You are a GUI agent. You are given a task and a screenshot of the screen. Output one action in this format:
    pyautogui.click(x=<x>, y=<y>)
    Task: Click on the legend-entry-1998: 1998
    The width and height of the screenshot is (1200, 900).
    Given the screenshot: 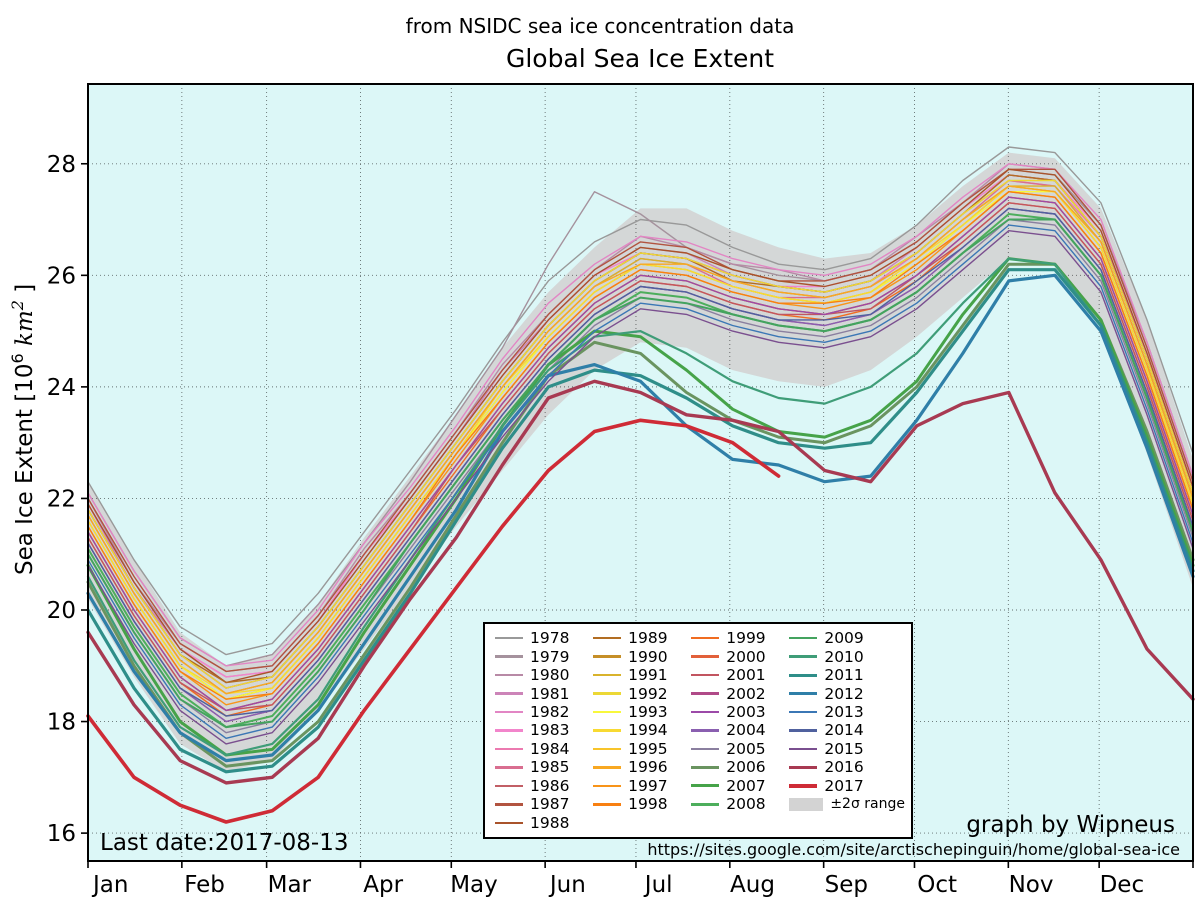 What is the action you would take?
    pyautogui.click(x=642, y=804)
    